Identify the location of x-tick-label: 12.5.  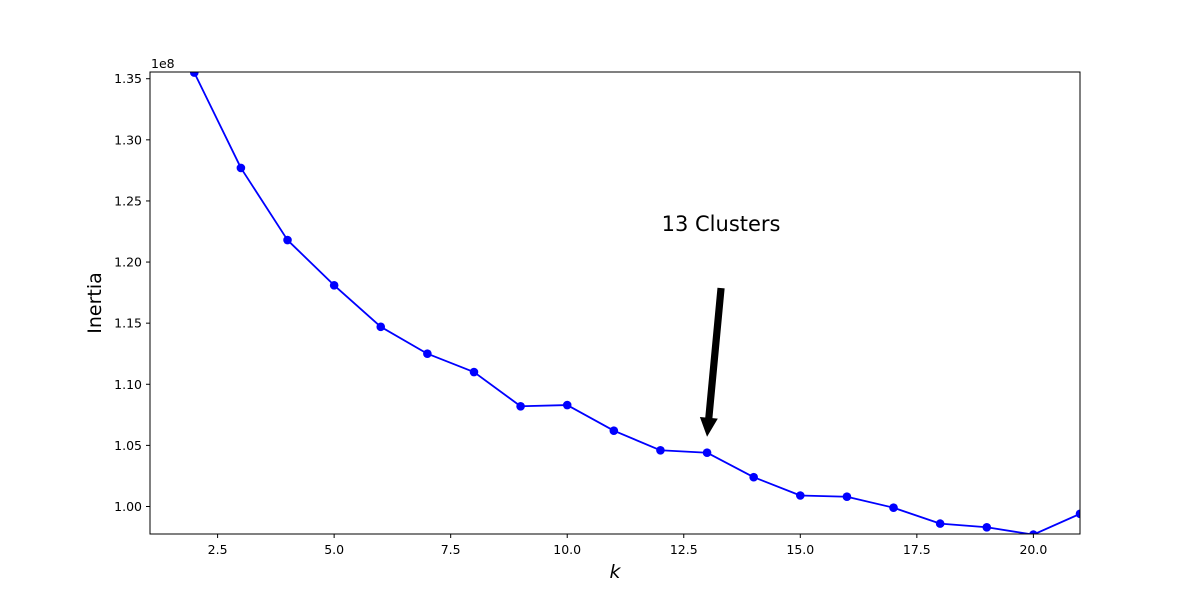
(684, 549).